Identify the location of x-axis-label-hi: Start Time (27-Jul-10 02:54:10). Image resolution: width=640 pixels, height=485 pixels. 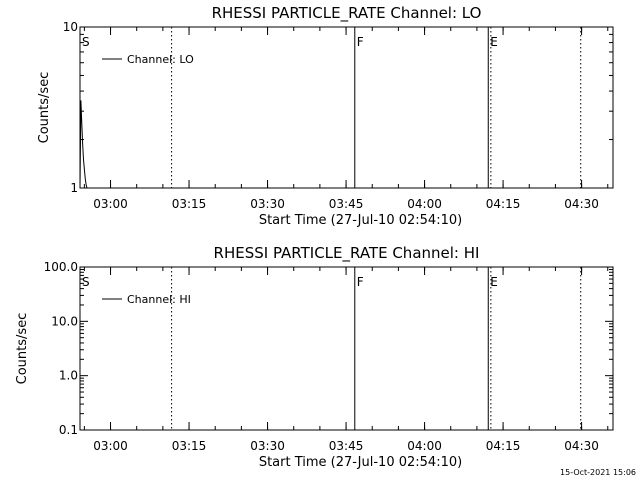
(360, 462).